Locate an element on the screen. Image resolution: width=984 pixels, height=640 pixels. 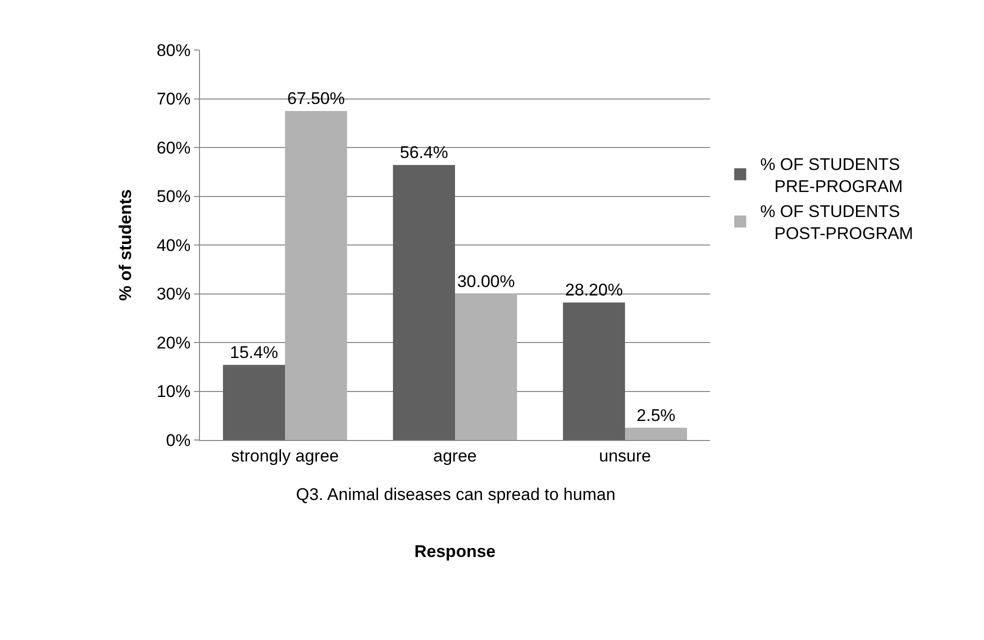
y-tick-label: 50% is located at coordinates (173, 196).